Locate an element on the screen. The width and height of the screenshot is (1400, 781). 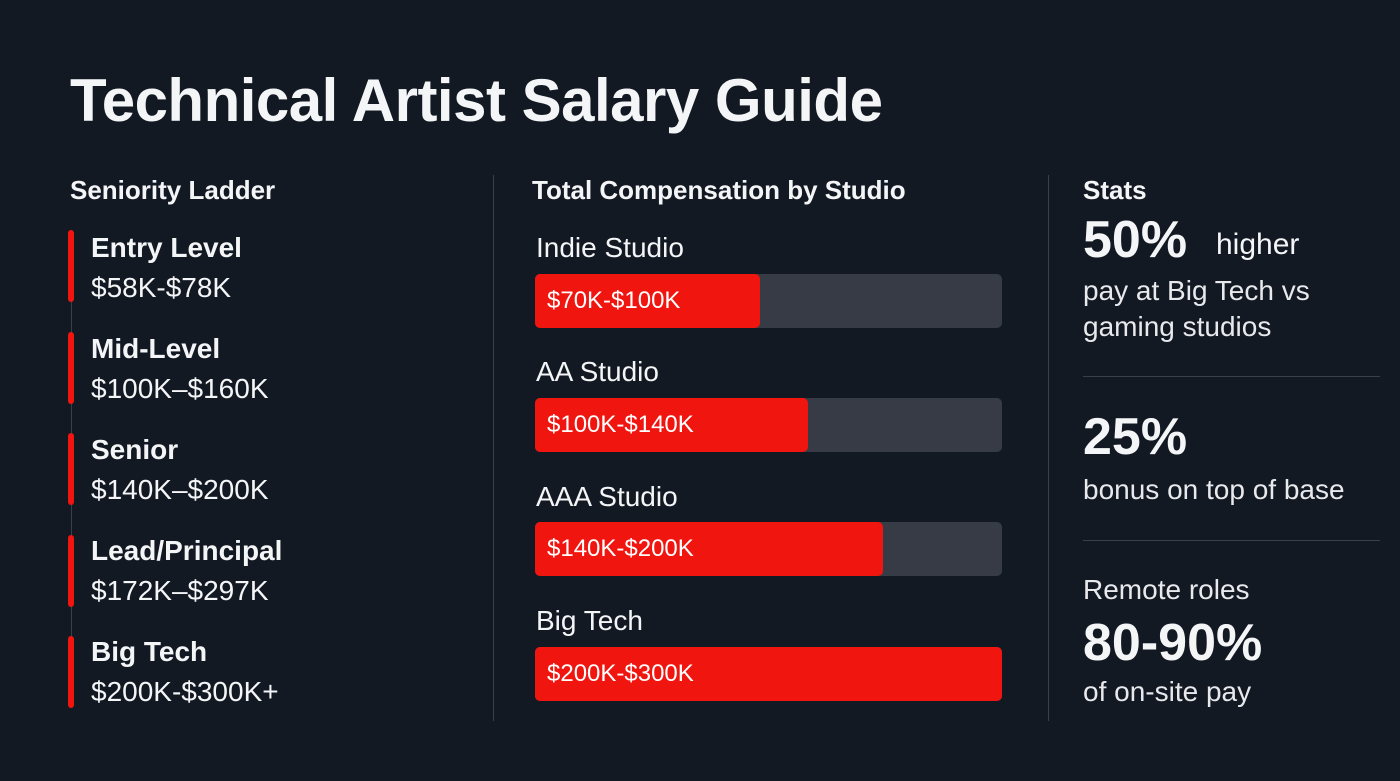
studio-name: AAA Studio is located at coordinates (607, 496).